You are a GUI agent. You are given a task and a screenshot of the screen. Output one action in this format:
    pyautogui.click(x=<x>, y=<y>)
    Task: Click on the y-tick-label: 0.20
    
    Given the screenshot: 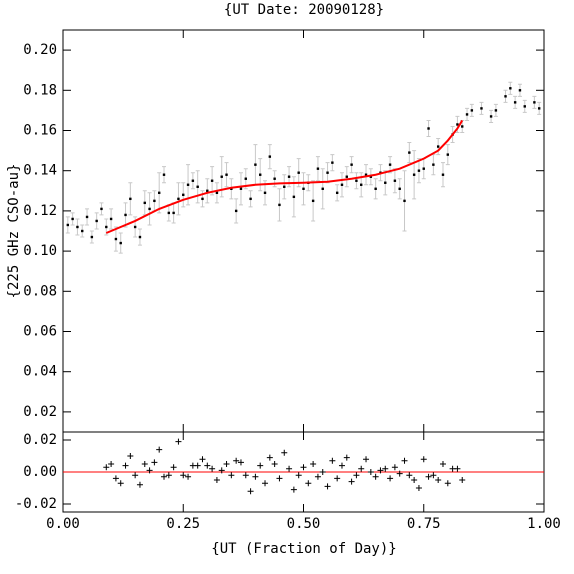 What is the action you would take?
    pyautogui.click(x=40, y=50)
    